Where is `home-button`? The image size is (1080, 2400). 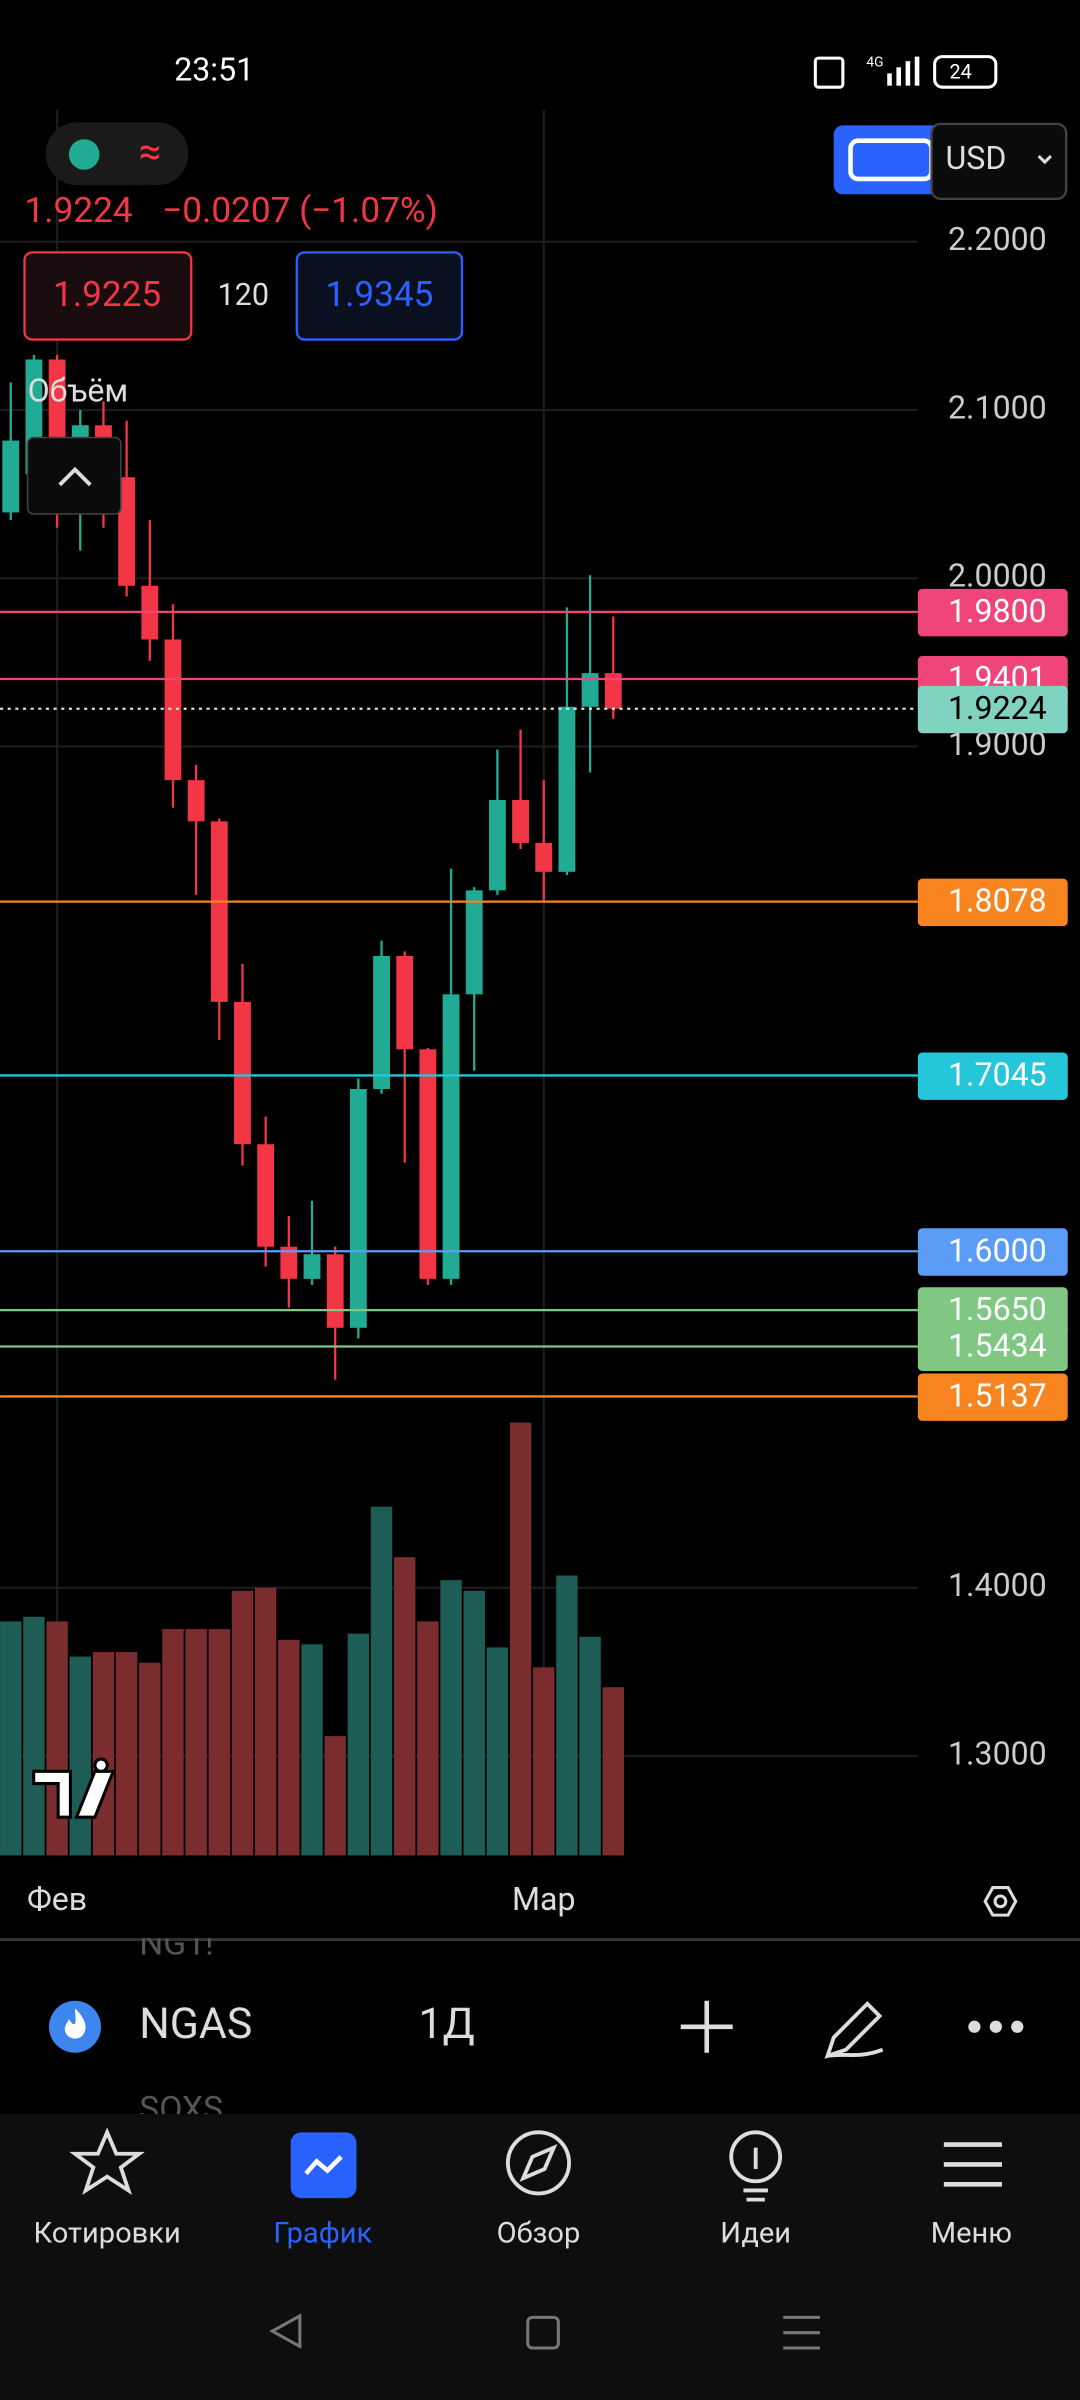 home-button is located at coordinates (543, 2332).